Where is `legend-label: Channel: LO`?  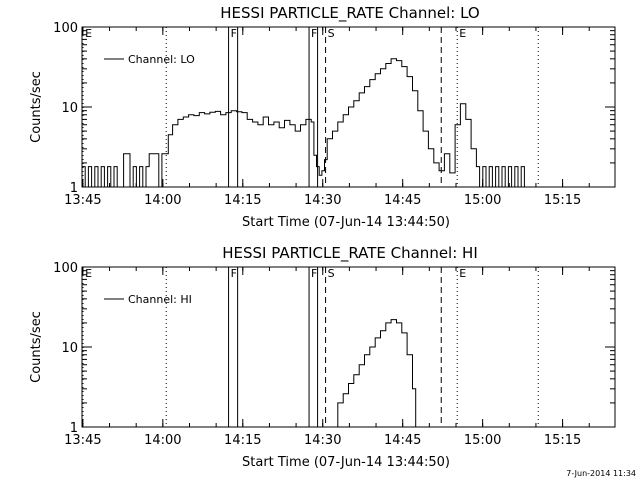
legend-label: Channel: LO is located at coordinates (161, 59).